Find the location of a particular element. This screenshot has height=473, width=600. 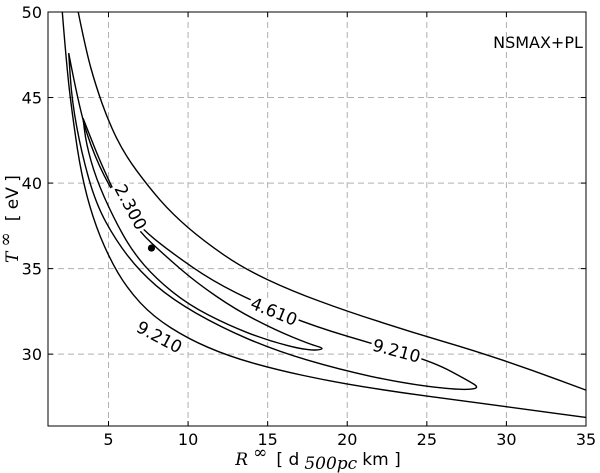

x-tick-label: 25 is located at coordinates (427, 439).